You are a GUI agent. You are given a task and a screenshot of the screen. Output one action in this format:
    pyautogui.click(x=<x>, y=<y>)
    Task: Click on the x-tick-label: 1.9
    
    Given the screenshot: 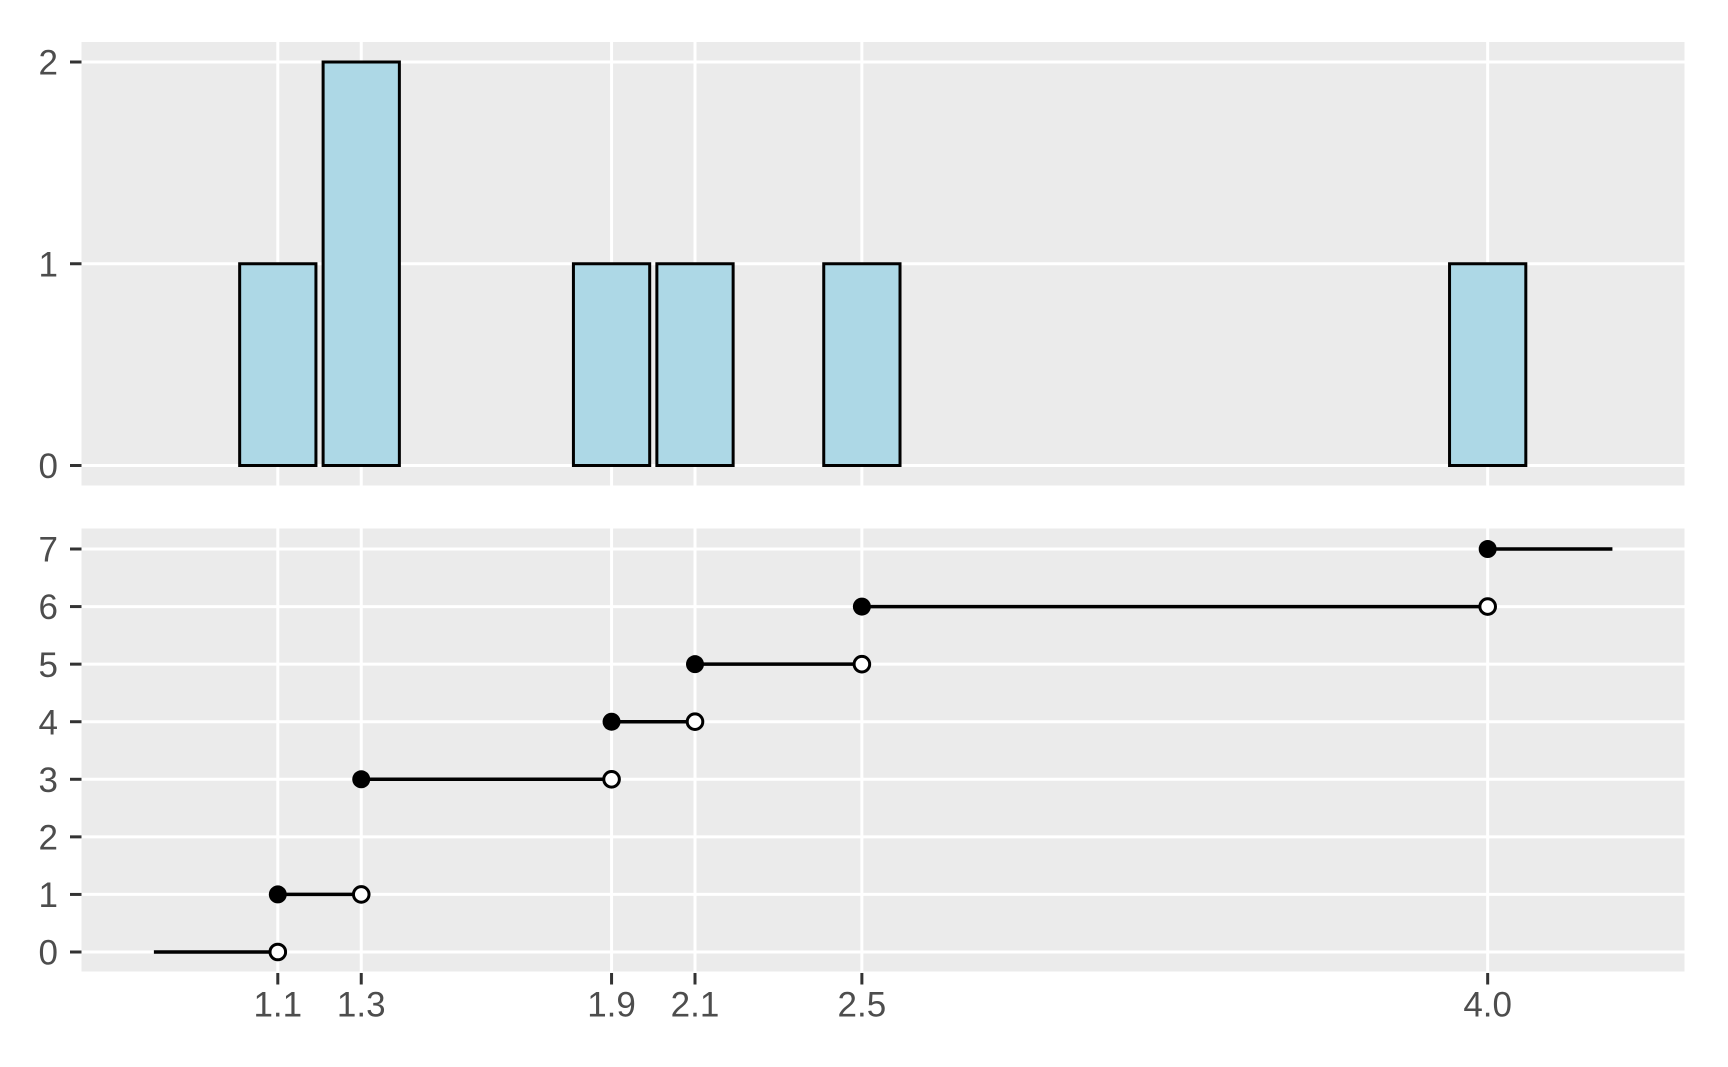 What is the action you would take?
    pyautogui.click(x=611, y=1005)
    